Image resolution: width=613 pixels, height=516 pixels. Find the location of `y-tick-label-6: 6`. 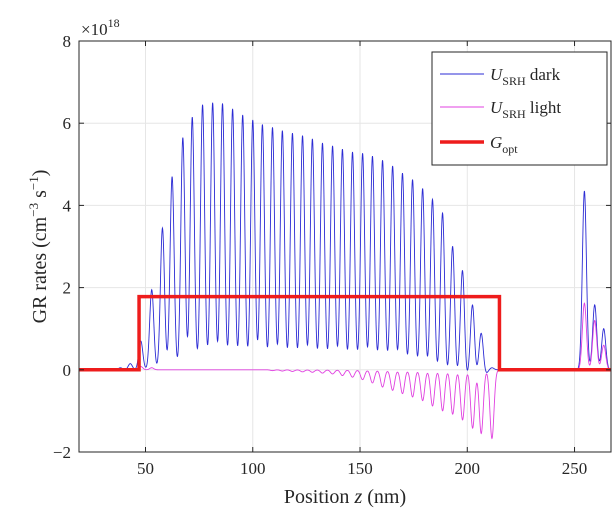

y-tick-label-6: 6 is located at coordinates (67, 123).